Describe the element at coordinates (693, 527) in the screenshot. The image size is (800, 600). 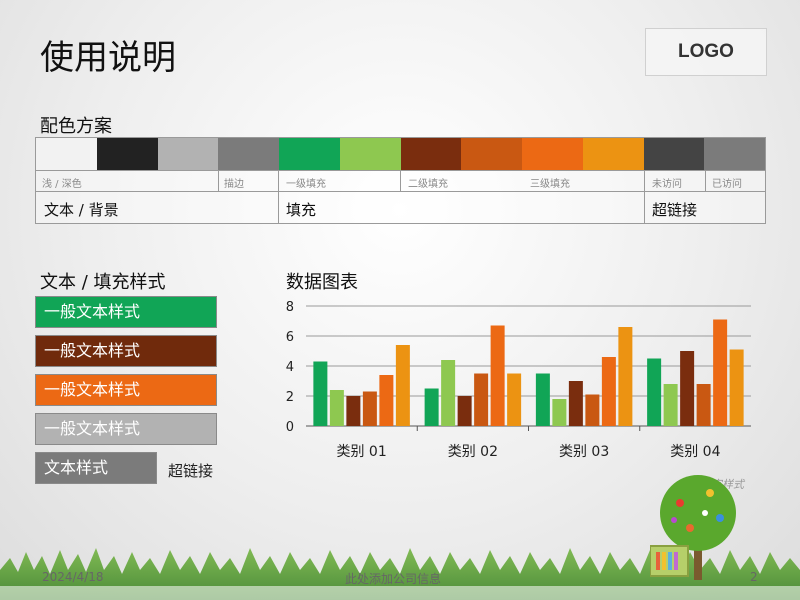
I see `tree-decoration` at that location.